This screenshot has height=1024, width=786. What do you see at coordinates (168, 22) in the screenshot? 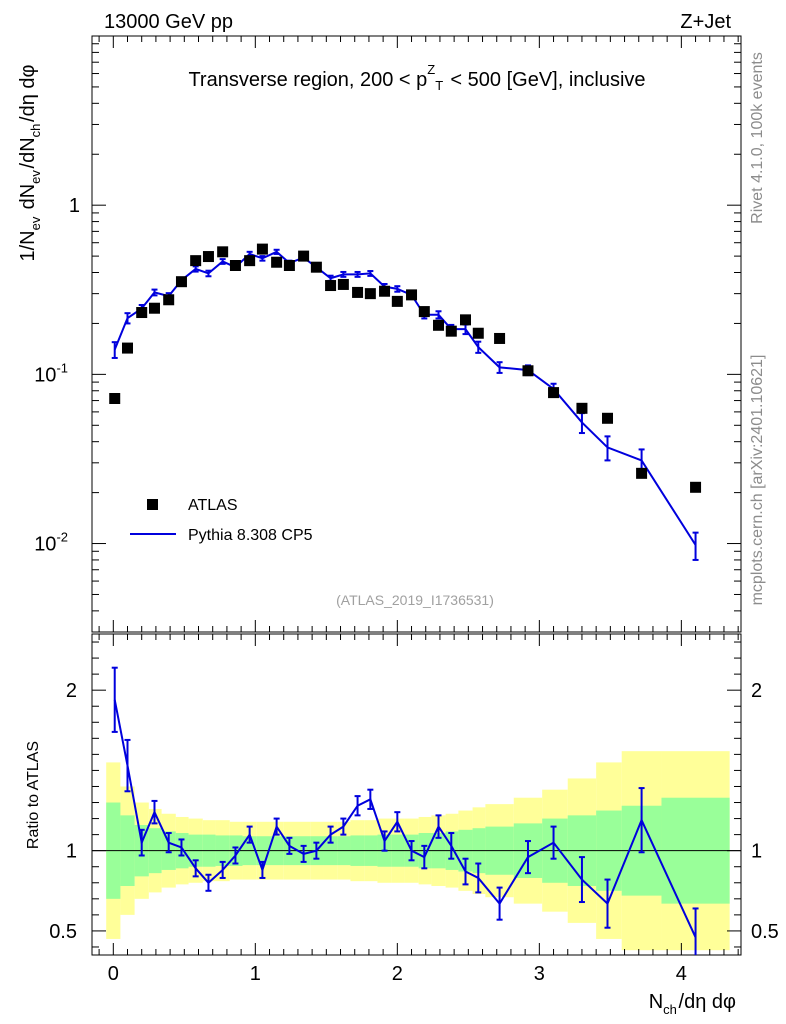
I see `energy-label: 13000 GeV pp` at bounding box center [168, 22].